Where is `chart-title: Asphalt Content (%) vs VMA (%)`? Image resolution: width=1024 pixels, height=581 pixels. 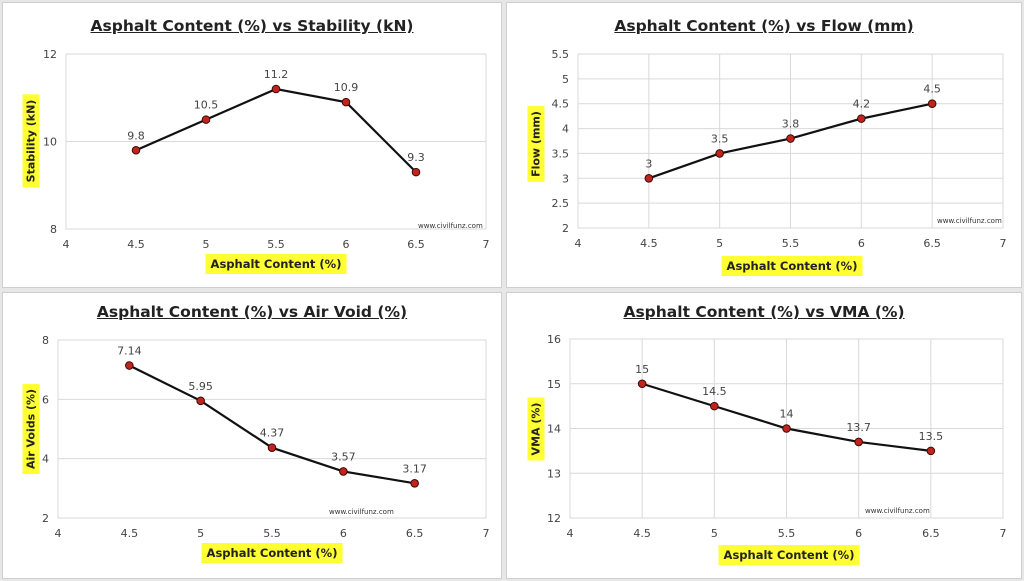
chart-title: Asphalt Content (%) vs VMA (%) is located at coordinates (764, 312).